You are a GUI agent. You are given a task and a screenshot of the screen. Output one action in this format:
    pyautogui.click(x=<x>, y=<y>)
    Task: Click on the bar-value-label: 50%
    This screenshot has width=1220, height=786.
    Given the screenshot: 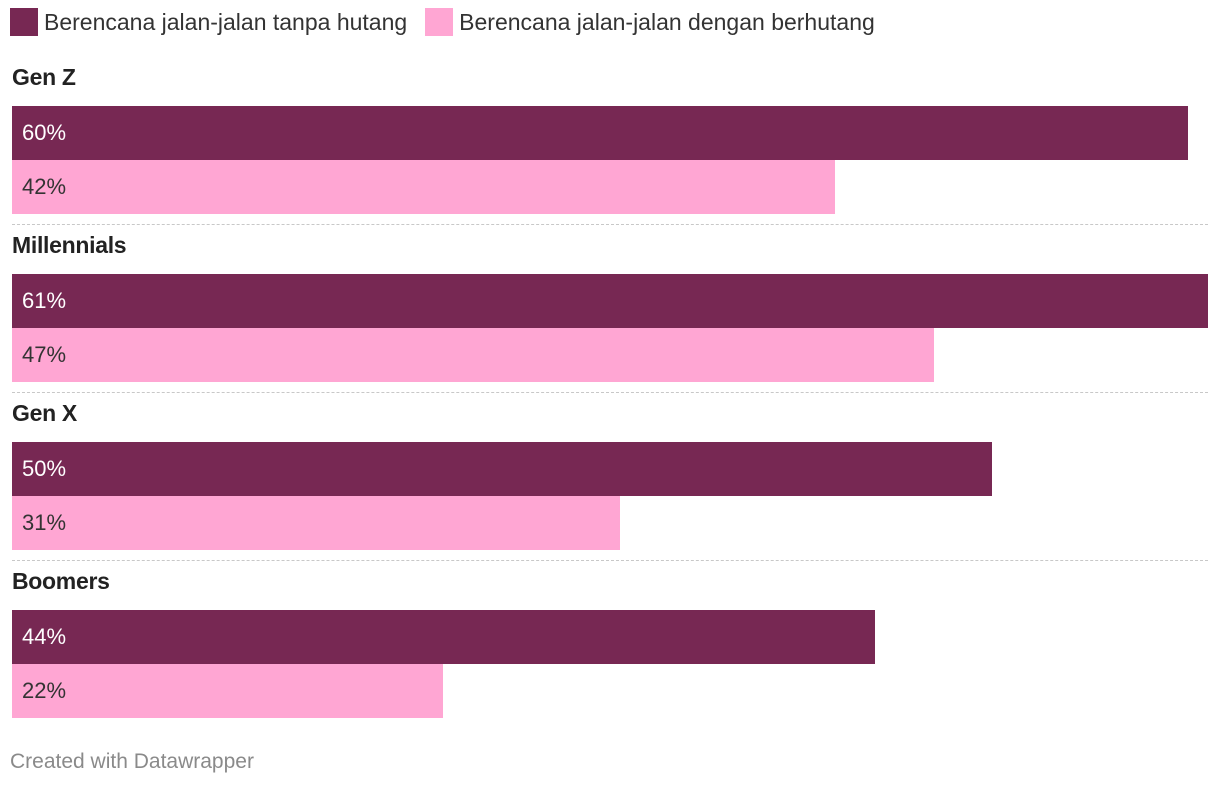 What is the action you would take?
    pyautogui.click(x=44, y=468)
    